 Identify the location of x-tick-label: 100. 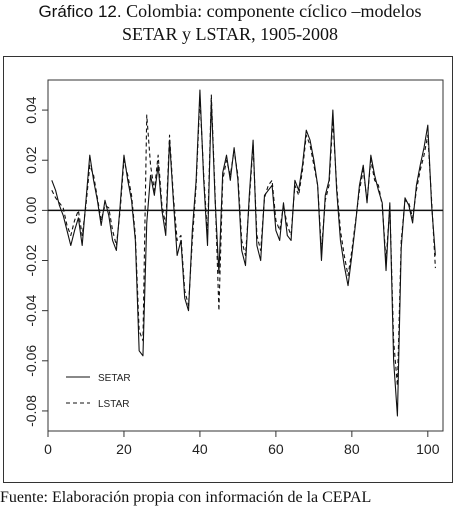
(428, 449).